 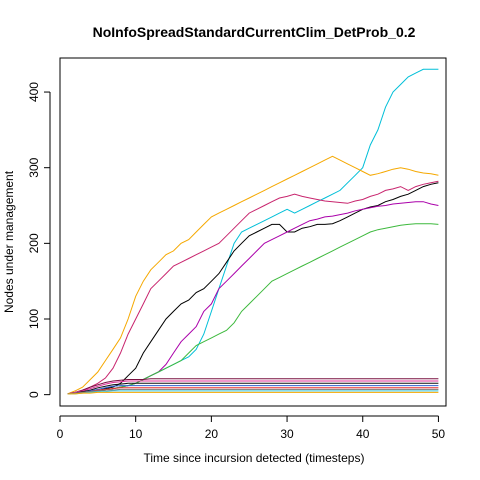 I want to click on y-axis: 0 100 200 300 400, so click(x=39, y=240).